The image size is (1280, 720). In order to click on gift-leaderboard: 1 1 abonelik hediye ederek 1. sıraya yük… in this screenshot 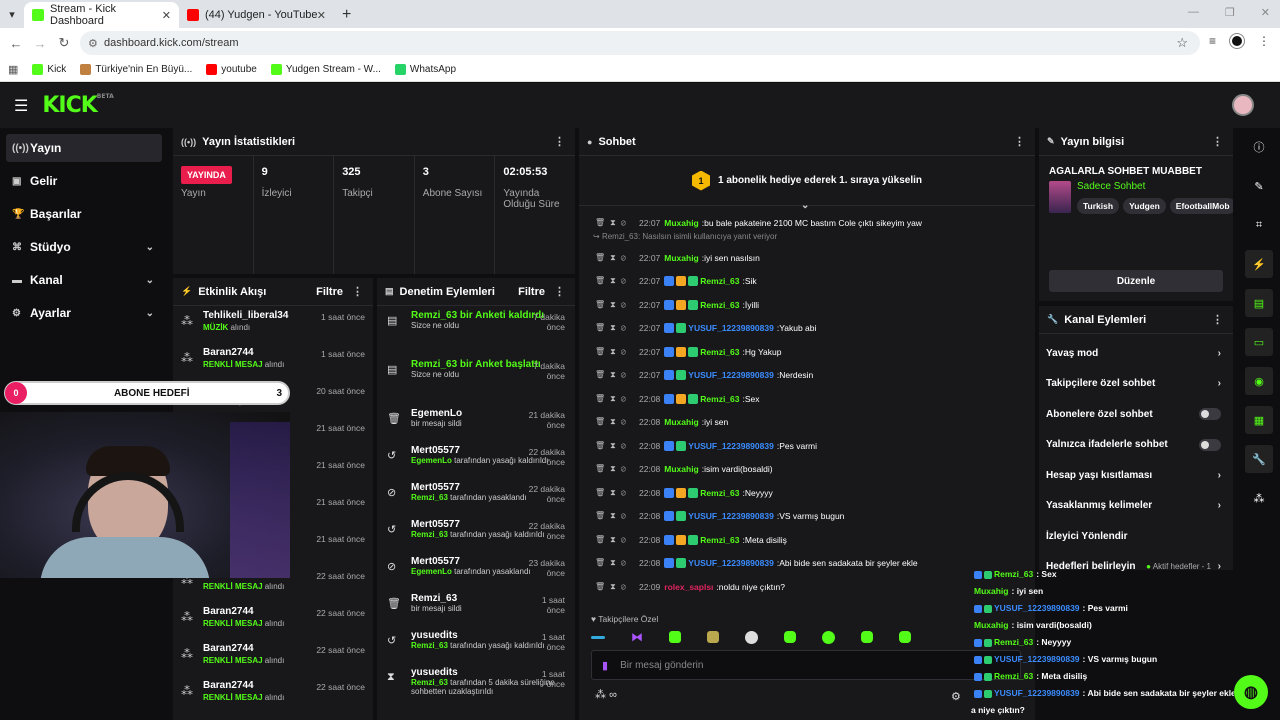, I will do `click(807, 183)`.